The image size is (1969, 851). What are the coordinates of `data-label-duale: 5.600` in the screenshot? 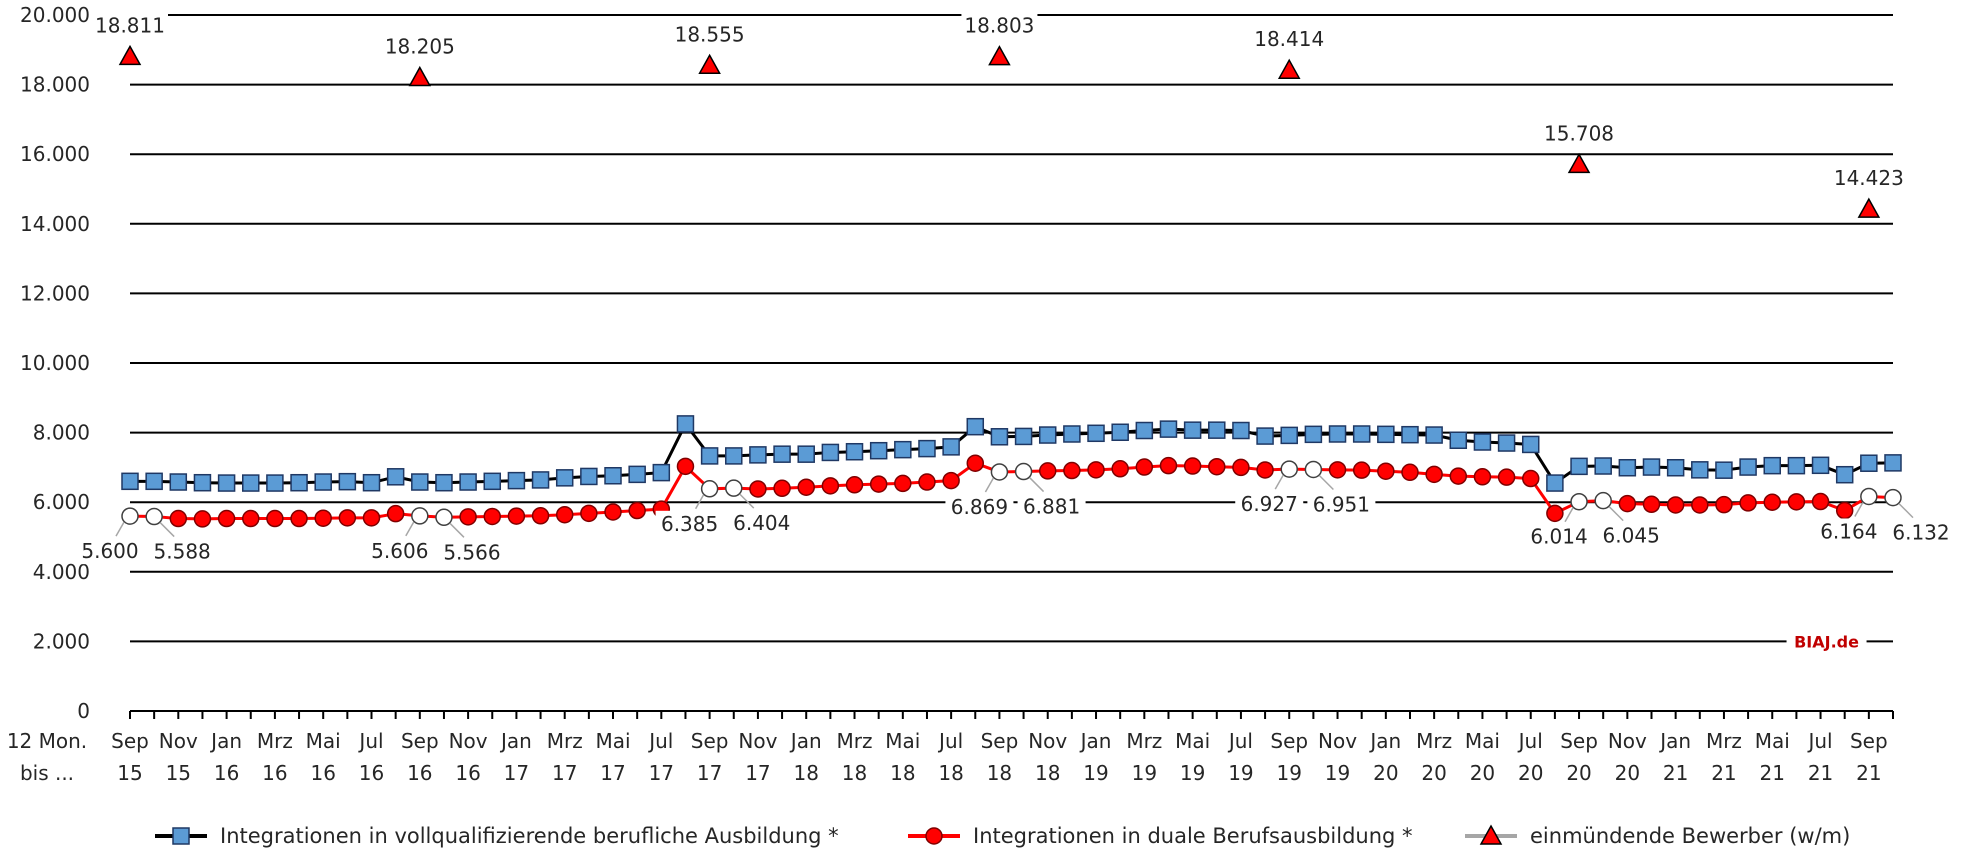 It's located at (109, 551).